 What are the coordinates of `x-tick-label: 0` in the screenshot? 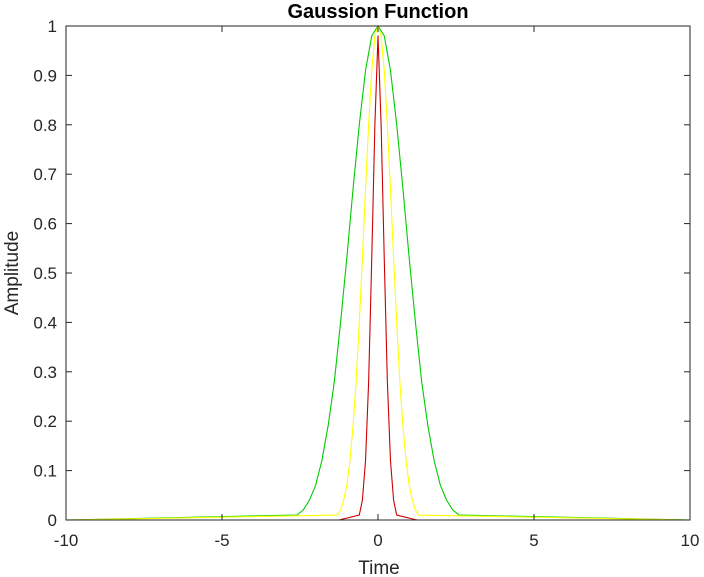 It's located at (377, 540).